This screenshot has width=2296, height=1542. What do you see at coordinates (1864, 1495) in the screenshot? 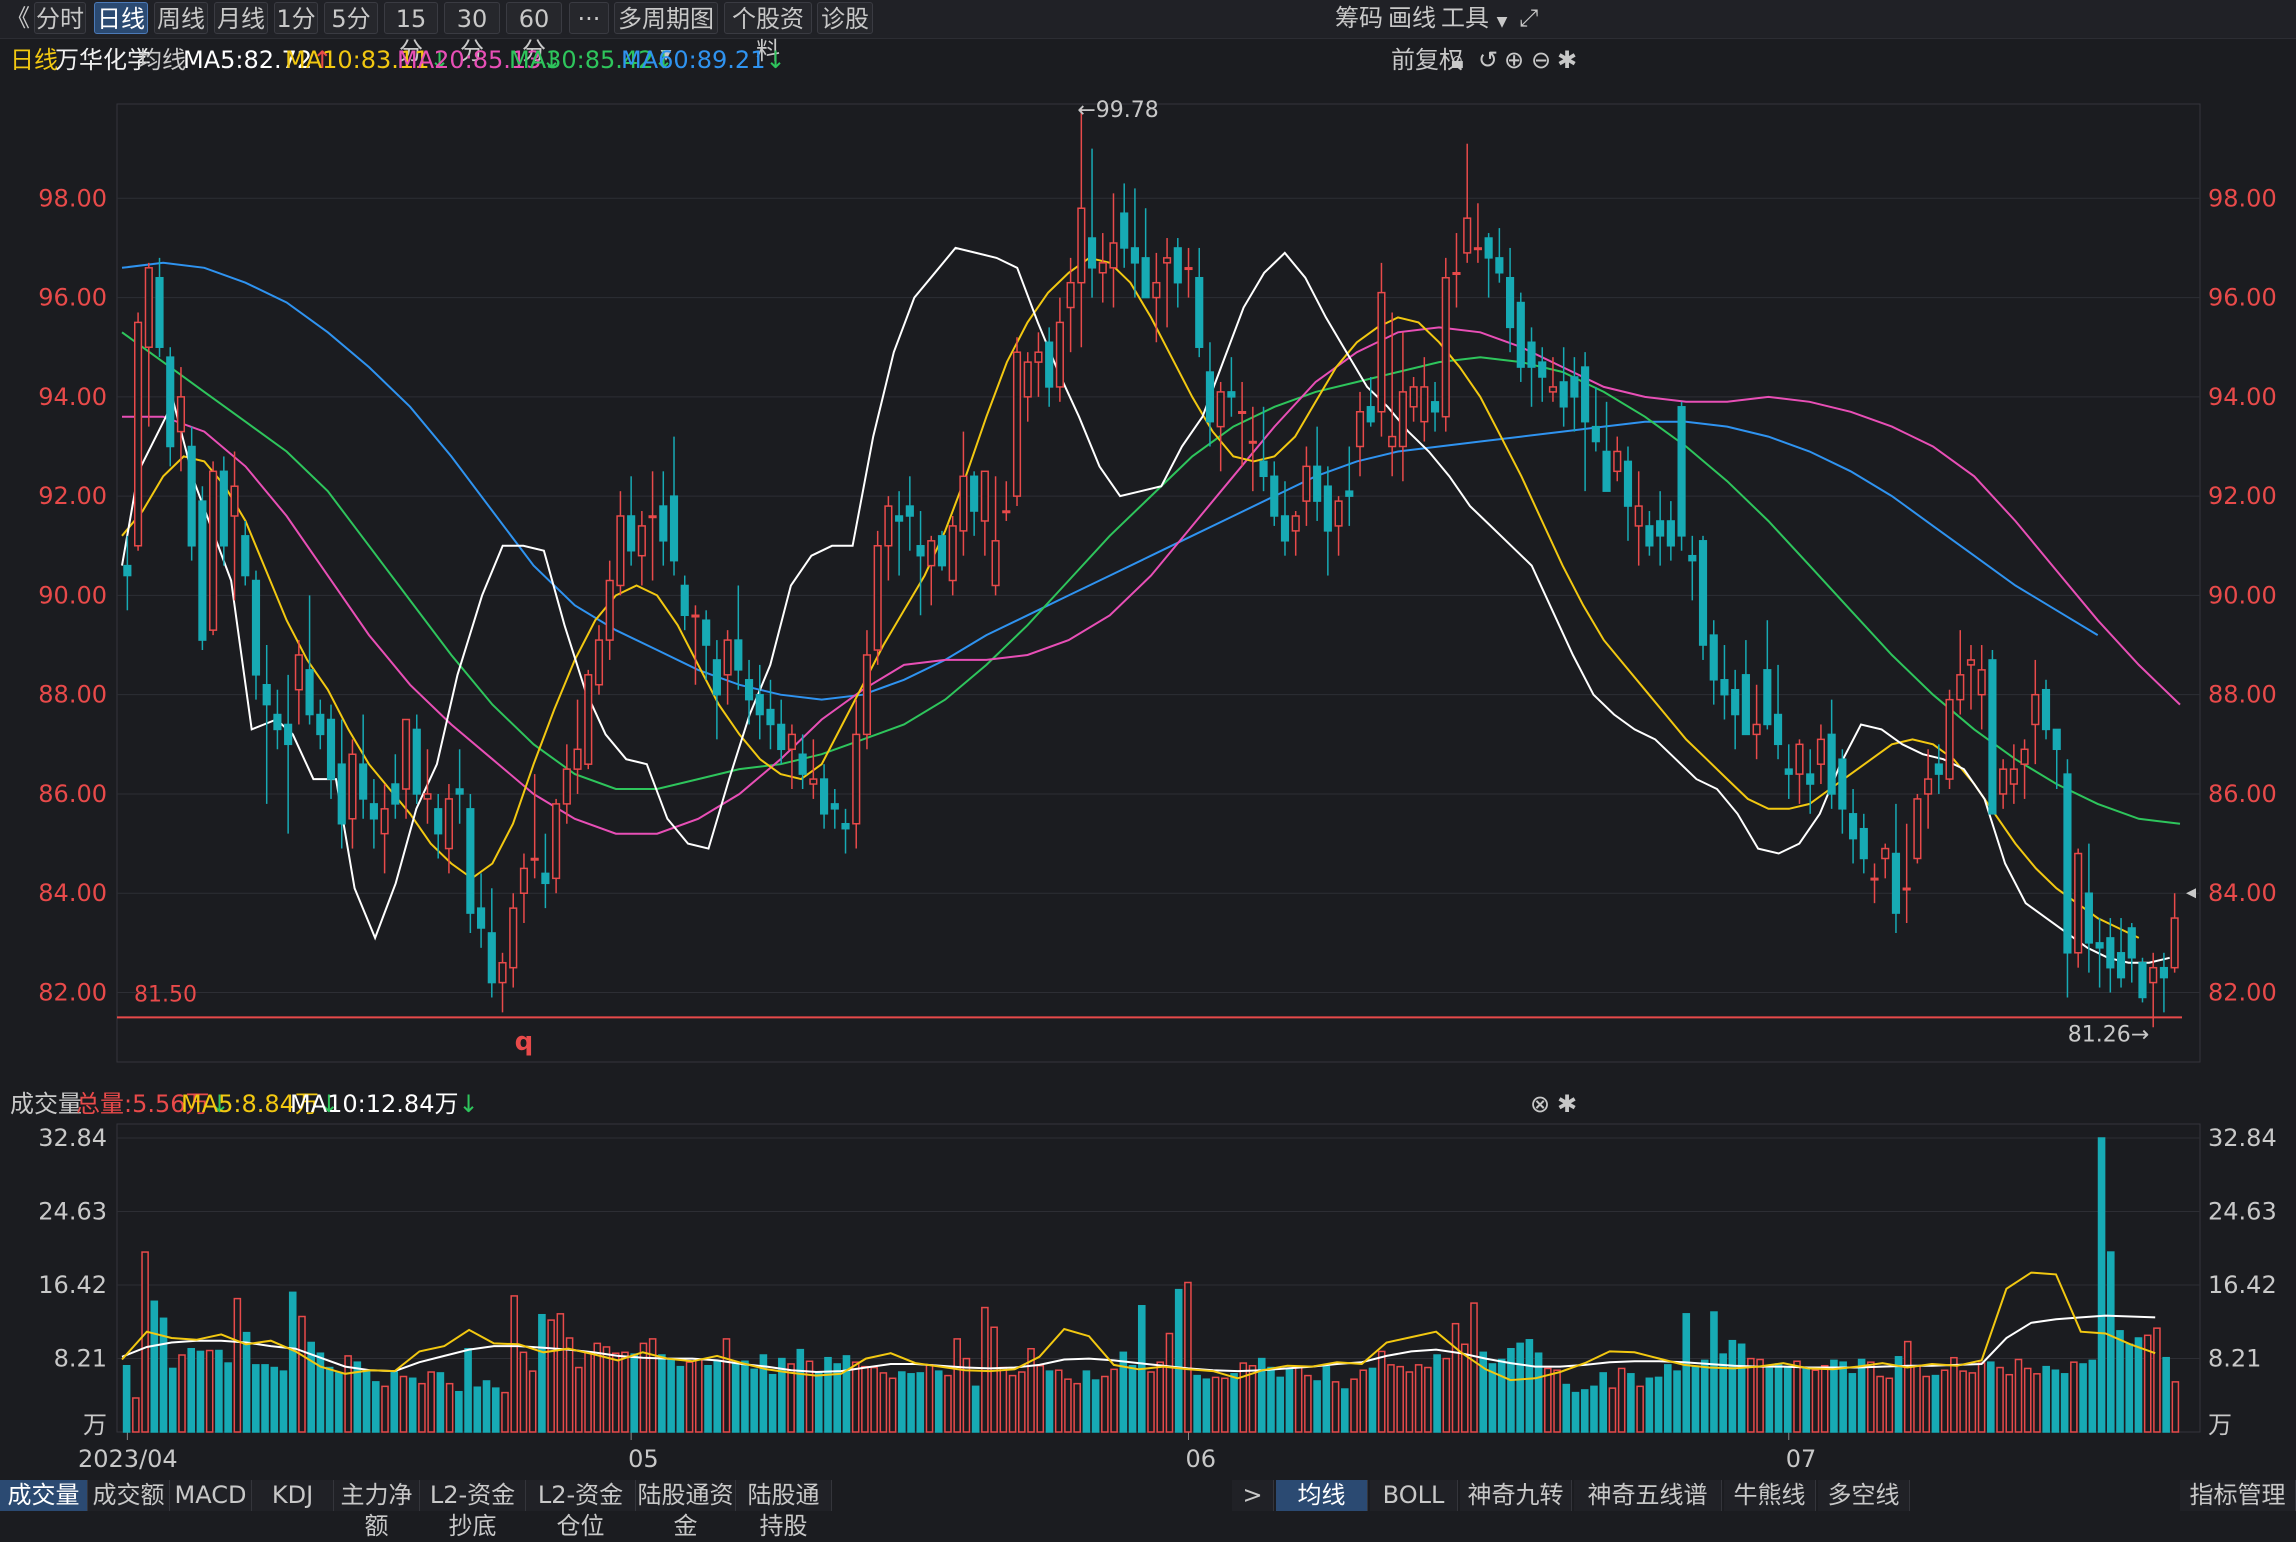
I see `overlay-tab: 多空线` at bounding box center [1864, 1495].